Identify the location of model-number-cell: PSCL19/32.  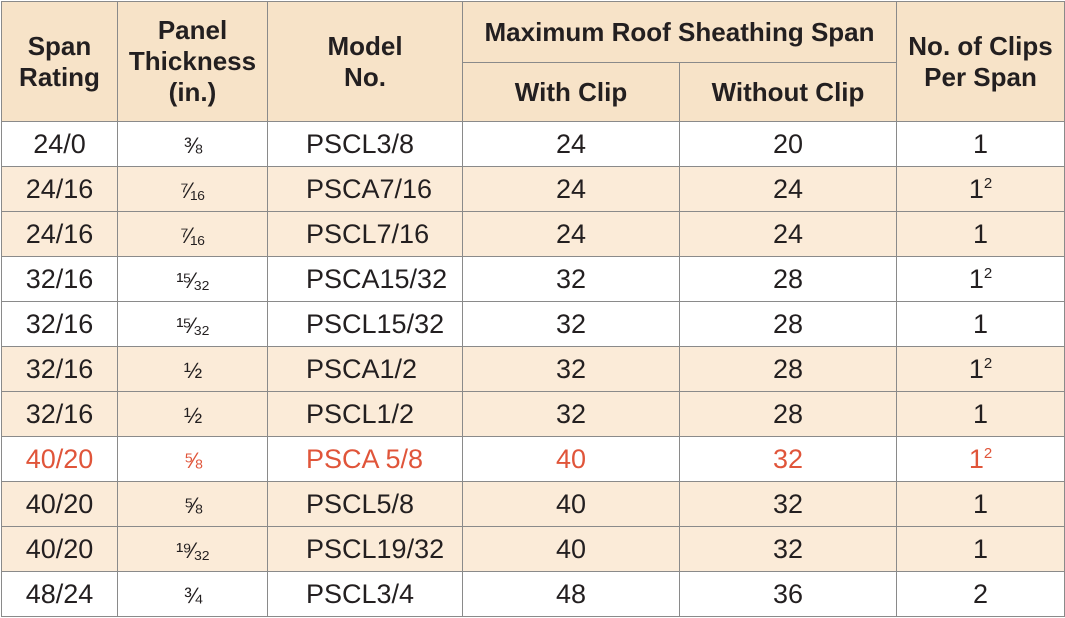
(365, 549).